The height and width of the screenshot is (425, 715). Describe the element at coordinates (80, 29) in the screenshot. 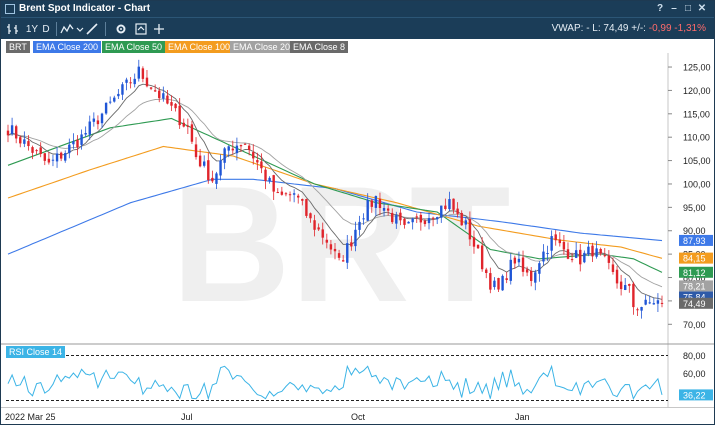

I see `chevron-down-icon` at that location.